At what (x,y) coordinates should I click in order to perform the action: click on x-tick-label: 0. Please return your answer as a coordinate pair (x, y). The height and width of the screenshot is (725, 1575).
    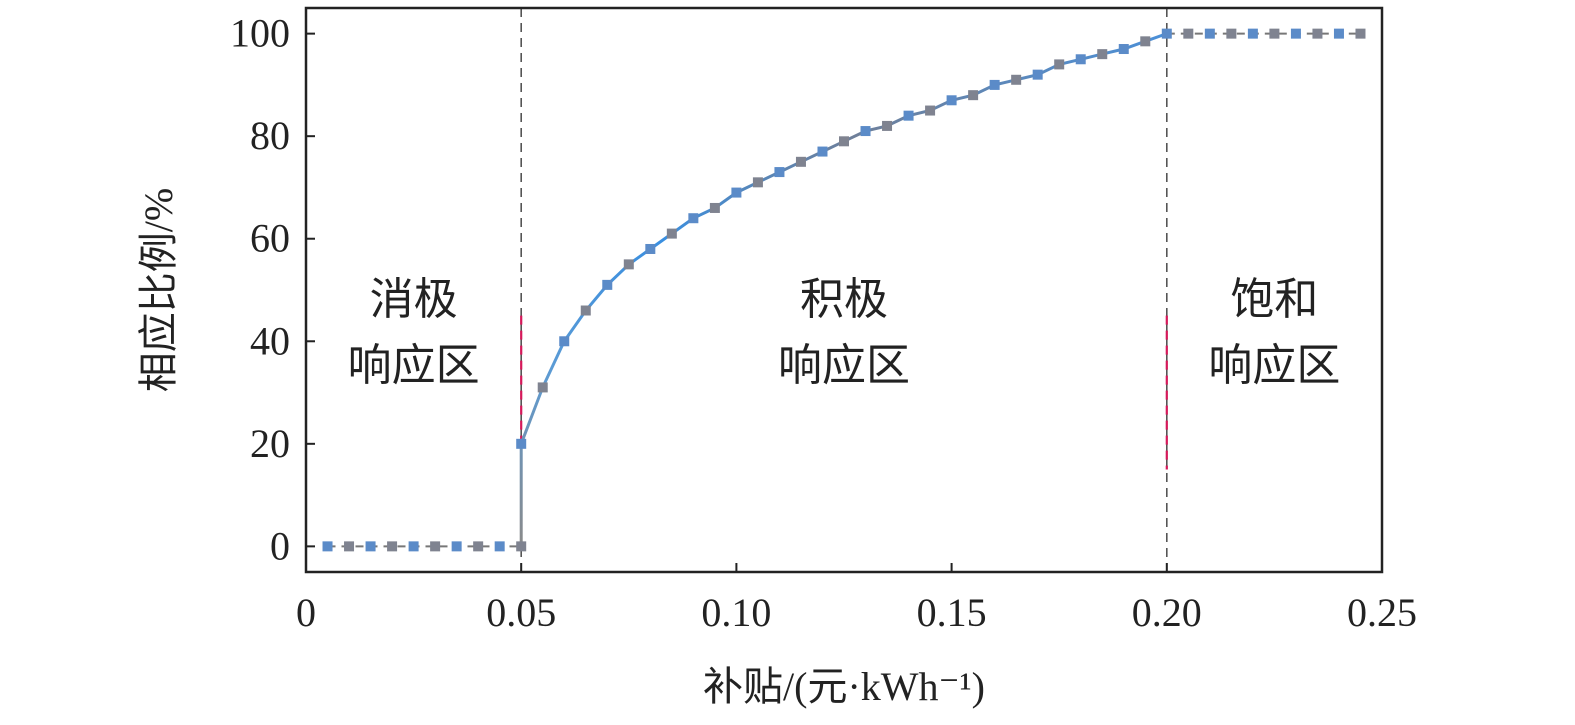
    Looking at the image, I should click on (306, 612).